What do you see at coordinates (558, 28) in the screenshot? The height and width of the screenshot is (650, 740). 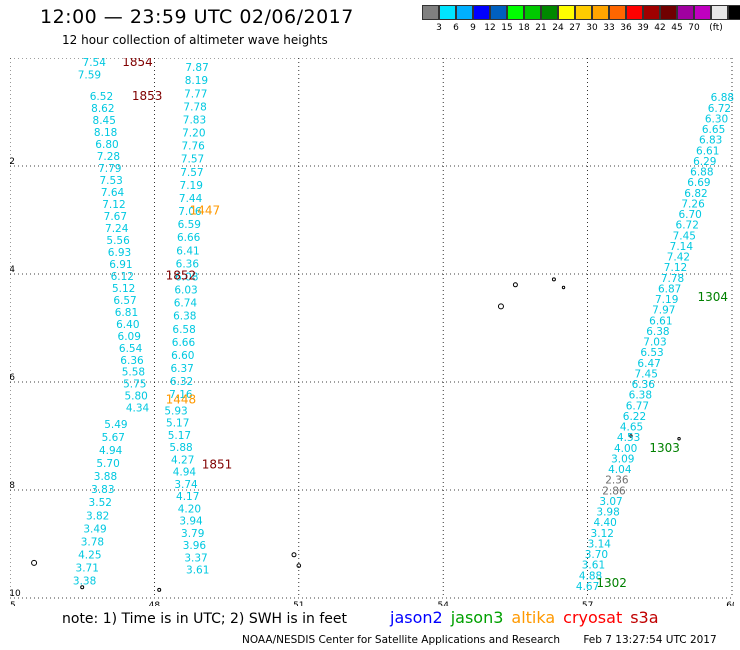 I see `scale-label: 24` at bounding box center [558, 28].